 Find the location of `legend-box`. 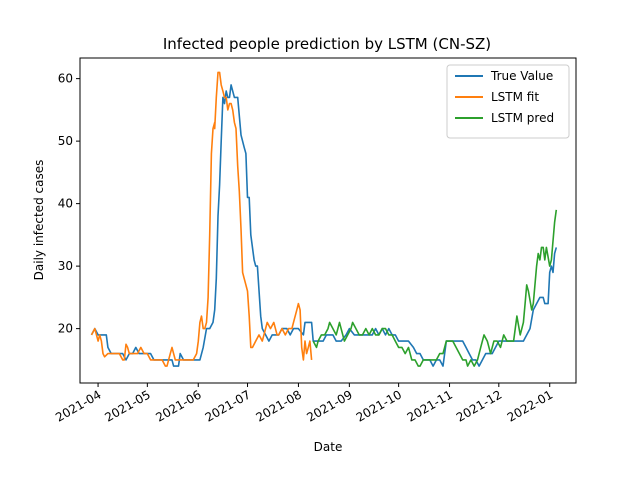

legend-box is located at coordinates (508, 101).